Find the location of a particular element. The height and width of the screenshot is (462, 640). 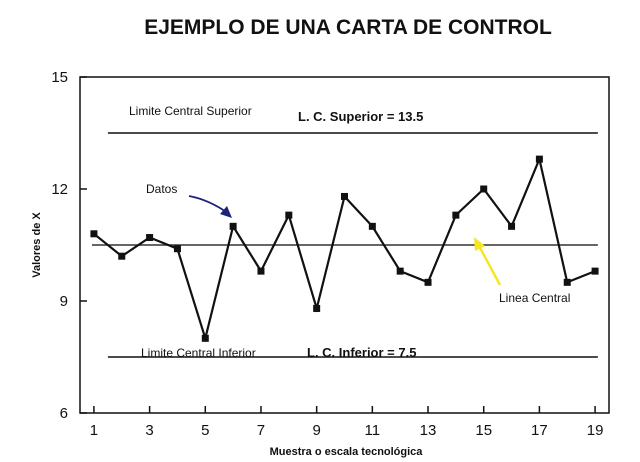

x-tick-label: 13 is located at coordinates (428, 430).